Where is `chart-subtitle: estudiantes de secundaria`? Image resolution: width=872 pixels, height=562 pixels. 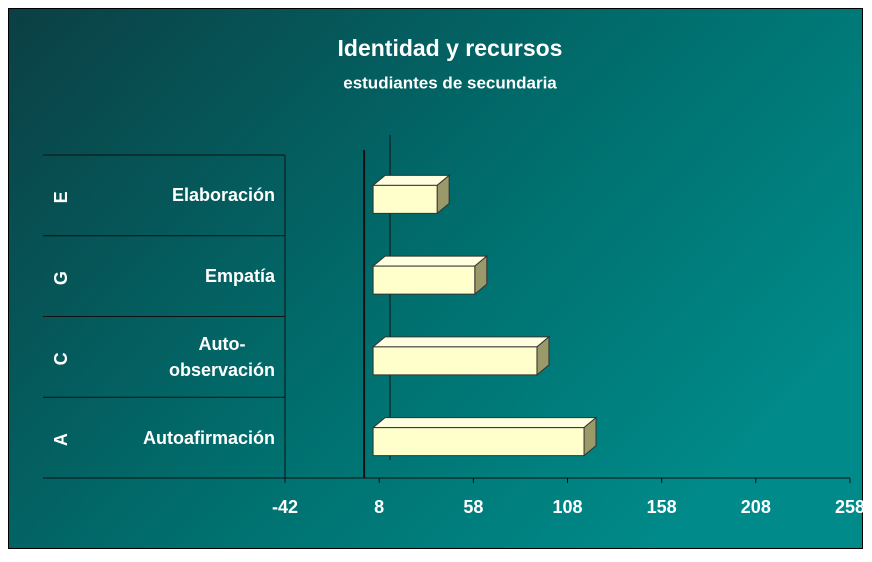 chart-subtitle: estudiantes de secundaria is located at coordinates (450, 82).